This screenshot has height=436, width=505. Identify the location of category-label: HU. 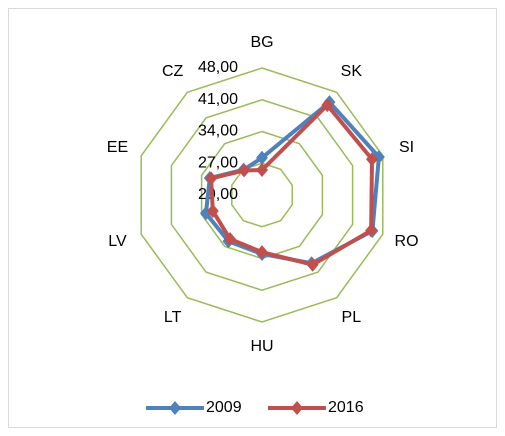
(261, 346).